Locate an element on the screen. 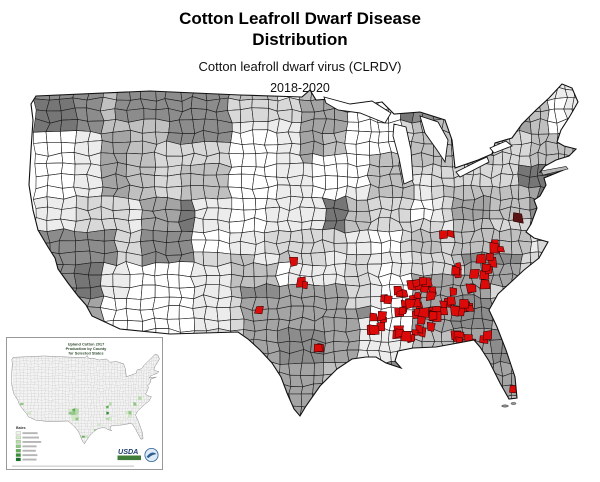 Image resolution: width=600 pixels, height=482 pixels. inset-county-layer is located at coordinates (85, 399).